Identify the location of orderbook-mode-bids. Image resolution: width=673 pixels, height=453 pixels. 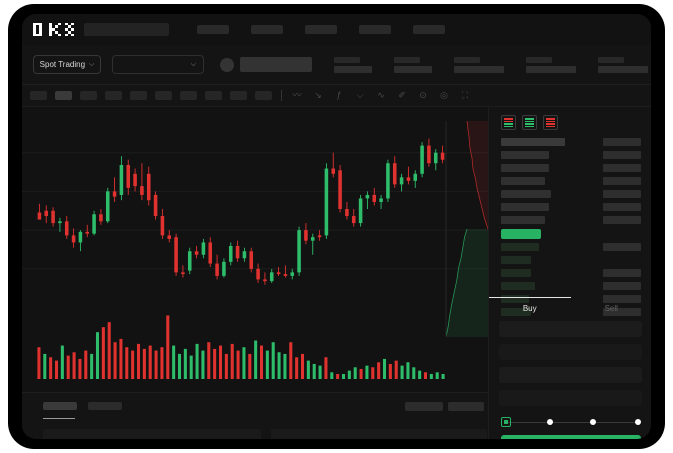
(529, 122).